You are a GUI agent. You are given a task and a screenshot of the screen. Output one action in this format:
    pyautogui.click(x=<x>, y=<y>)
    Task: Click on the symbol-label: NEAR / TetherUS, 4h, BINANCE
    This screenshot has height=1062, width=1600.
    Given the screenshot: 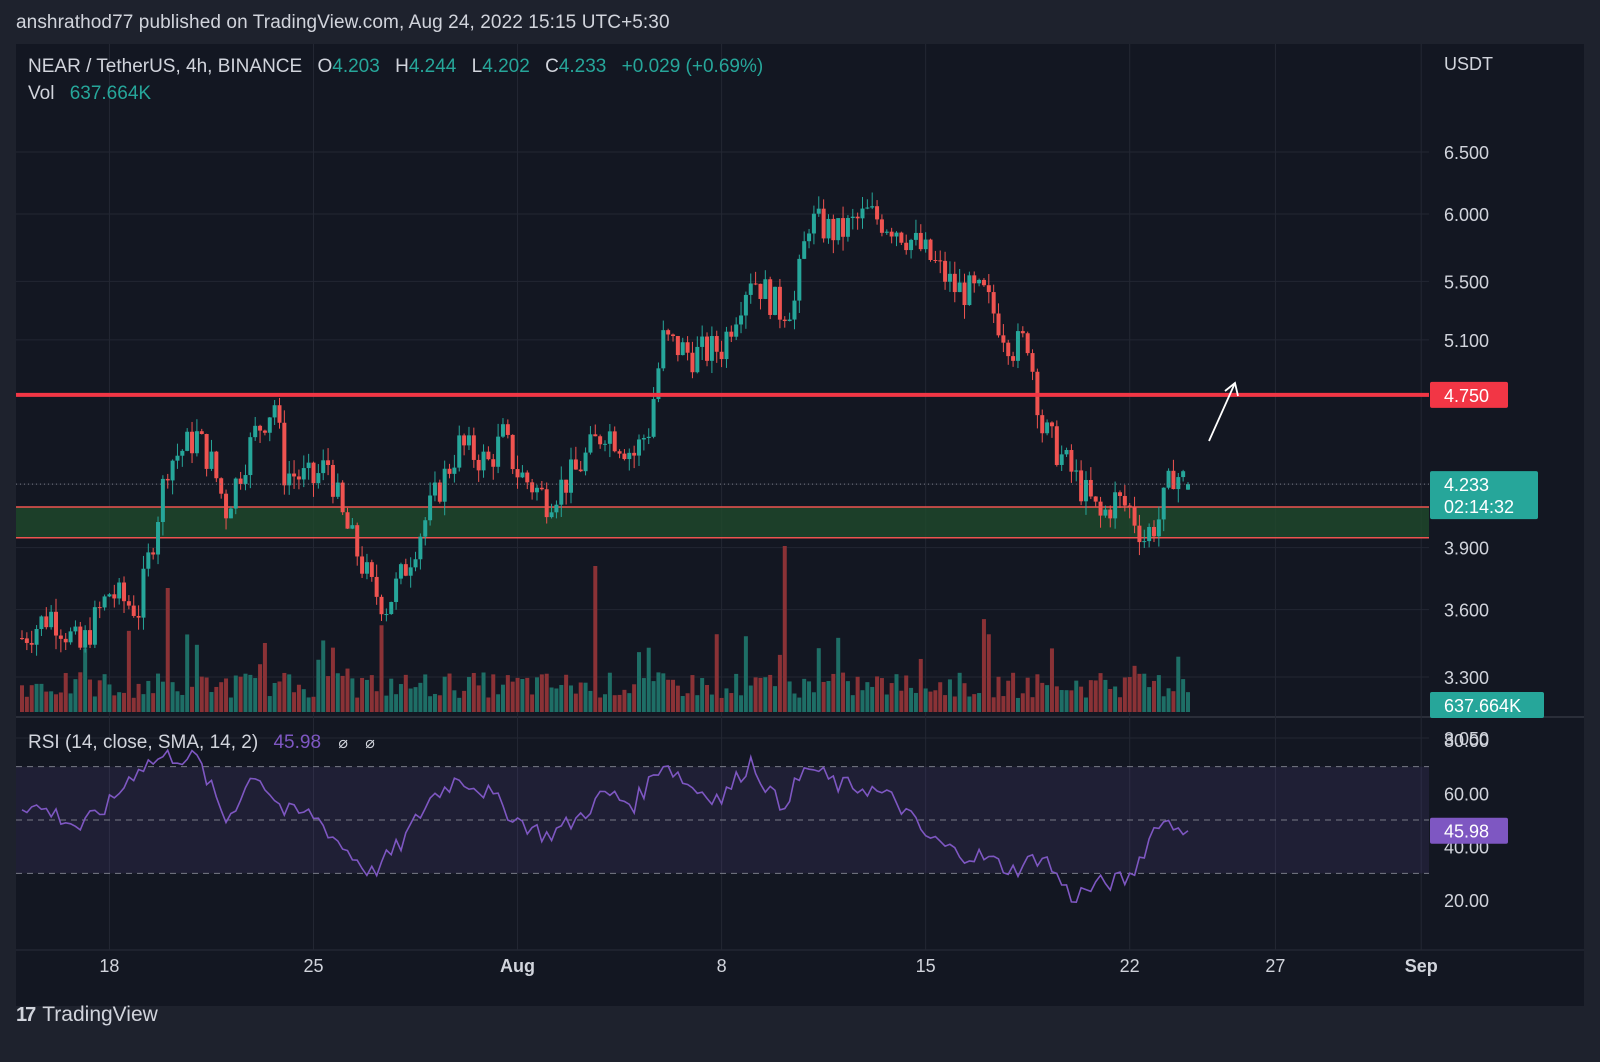 What is the action you would take?
    pyautogui.click(x=165, y=66)
    